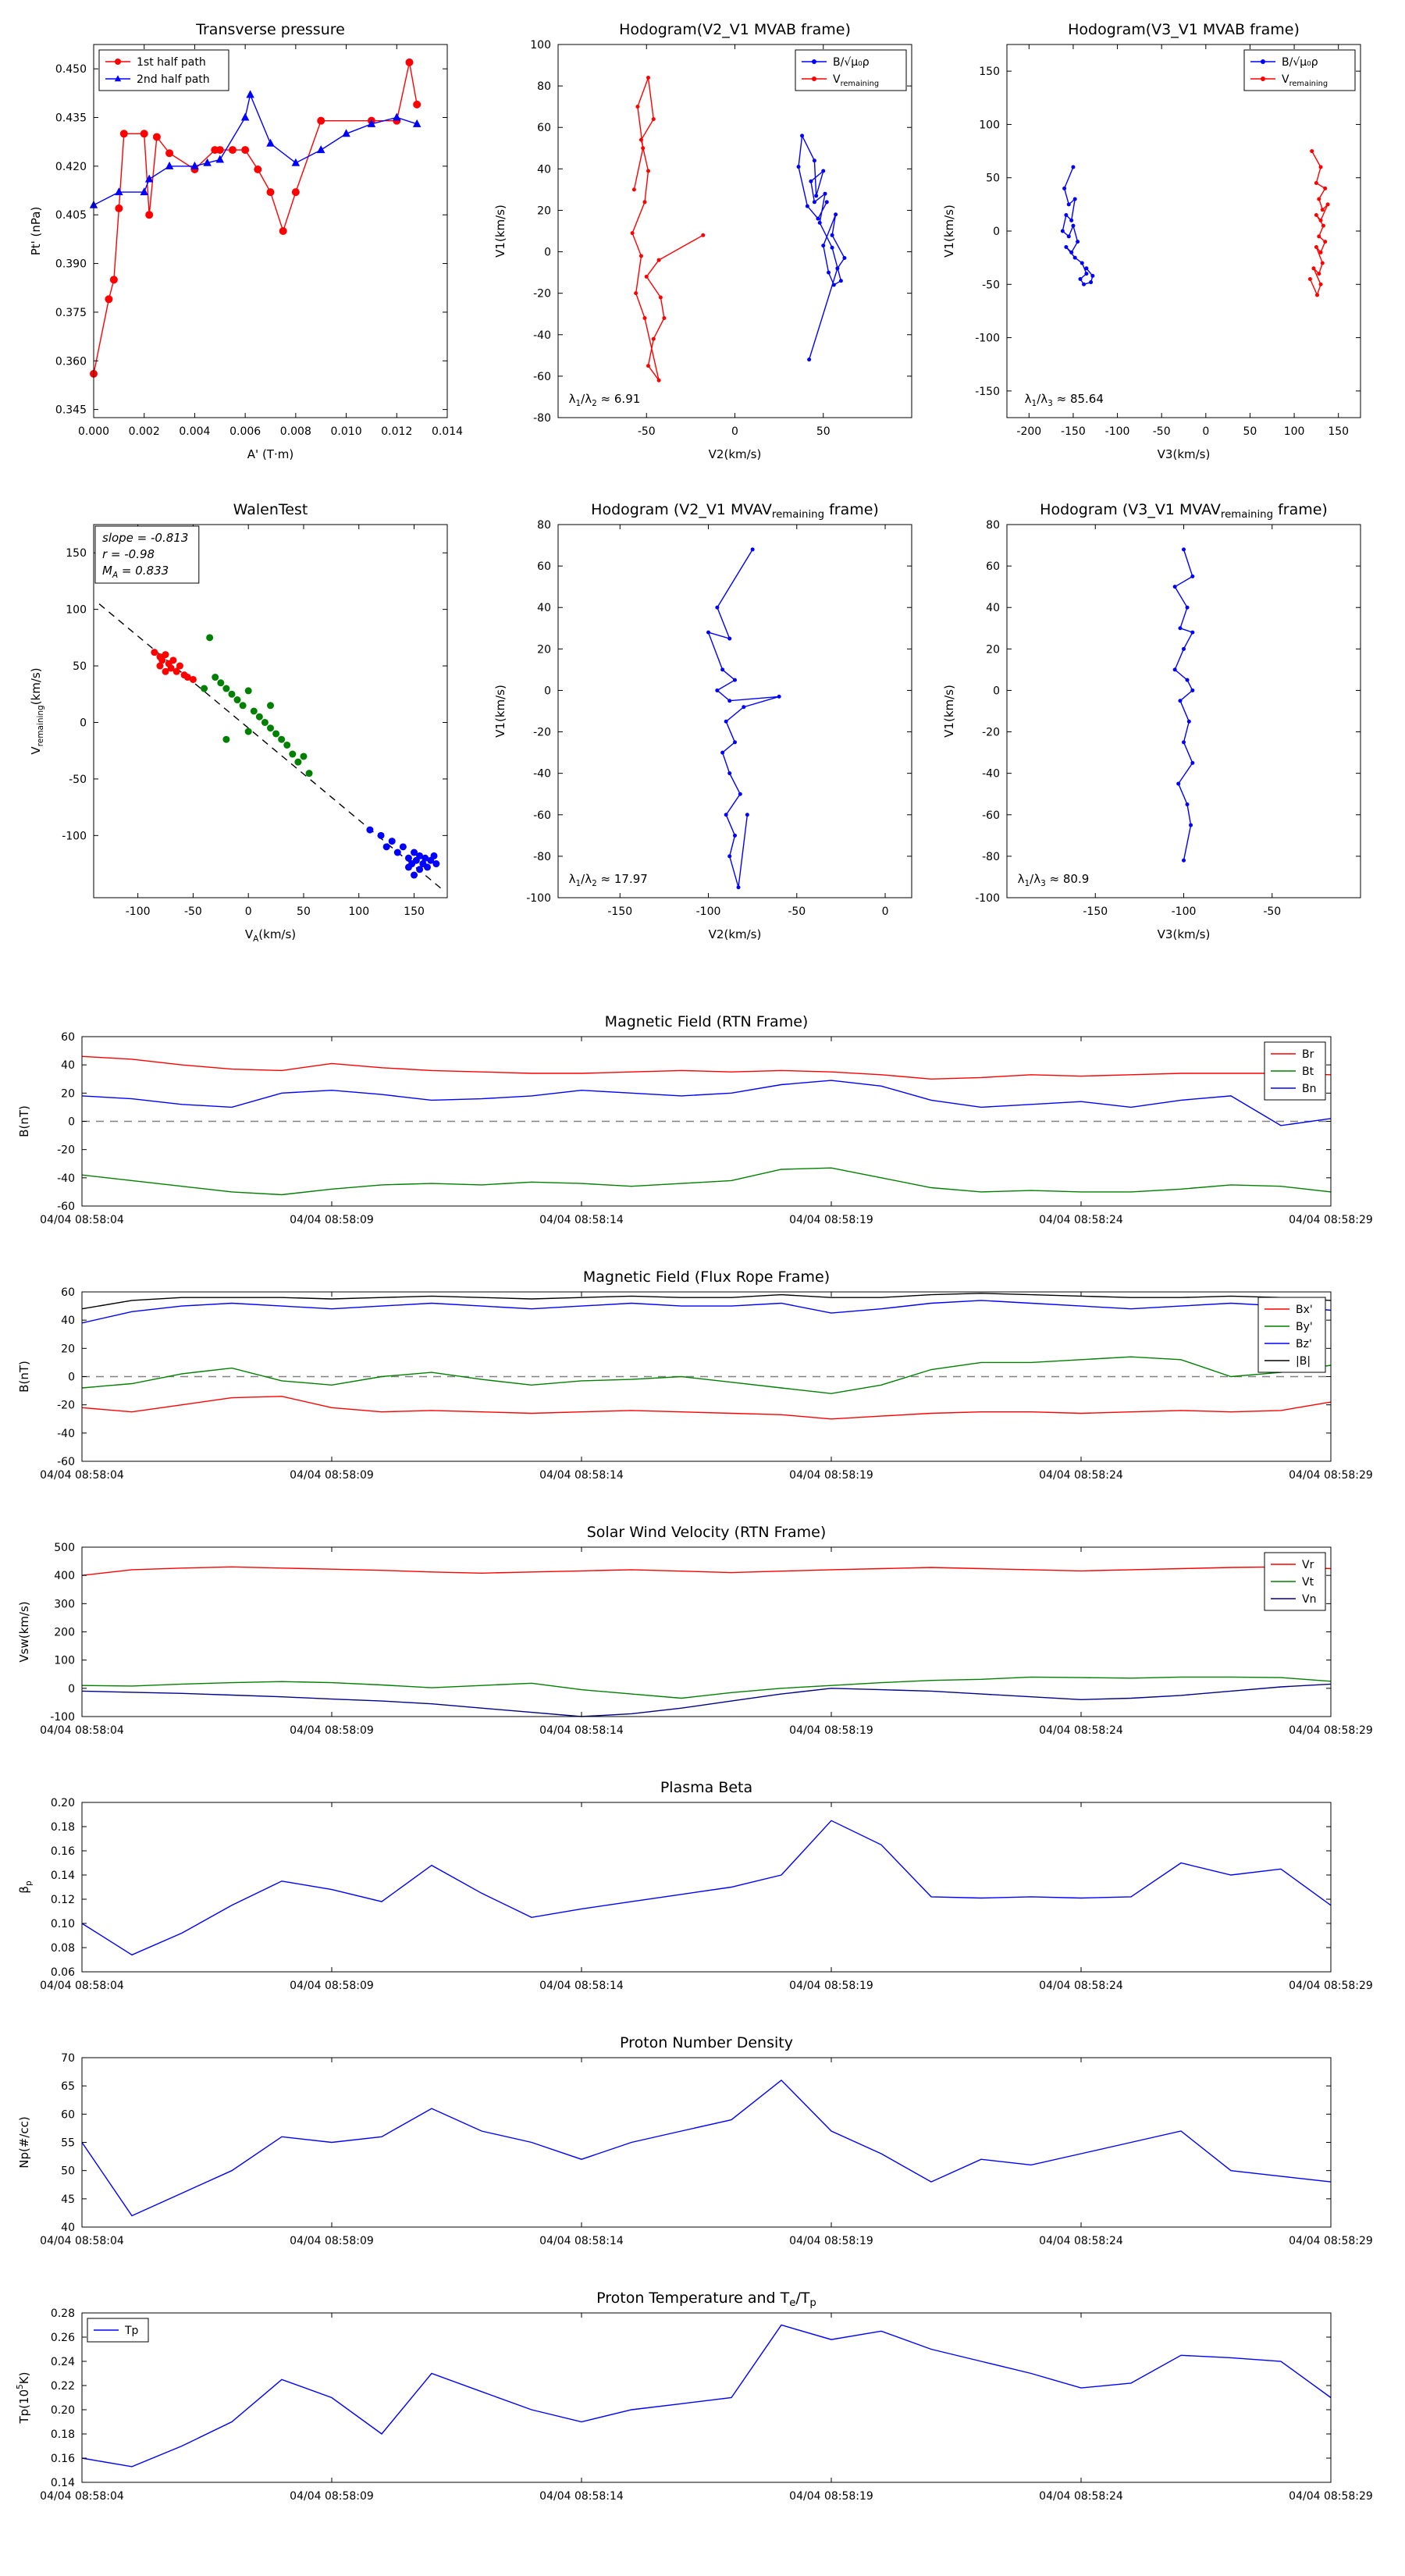 The image size is (1405, 2576). I want to click on svg-text: 0.008, so click(295, 431).